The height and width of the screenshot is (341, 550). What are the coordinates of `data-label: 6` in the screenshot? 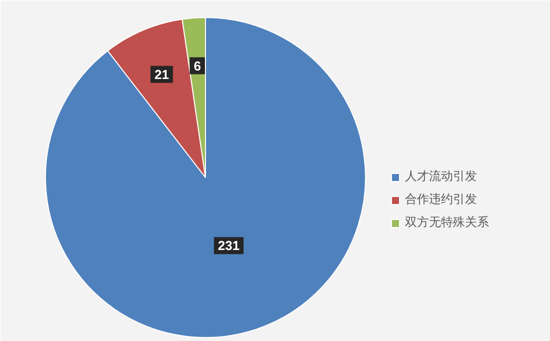 It's located at (197, 66).